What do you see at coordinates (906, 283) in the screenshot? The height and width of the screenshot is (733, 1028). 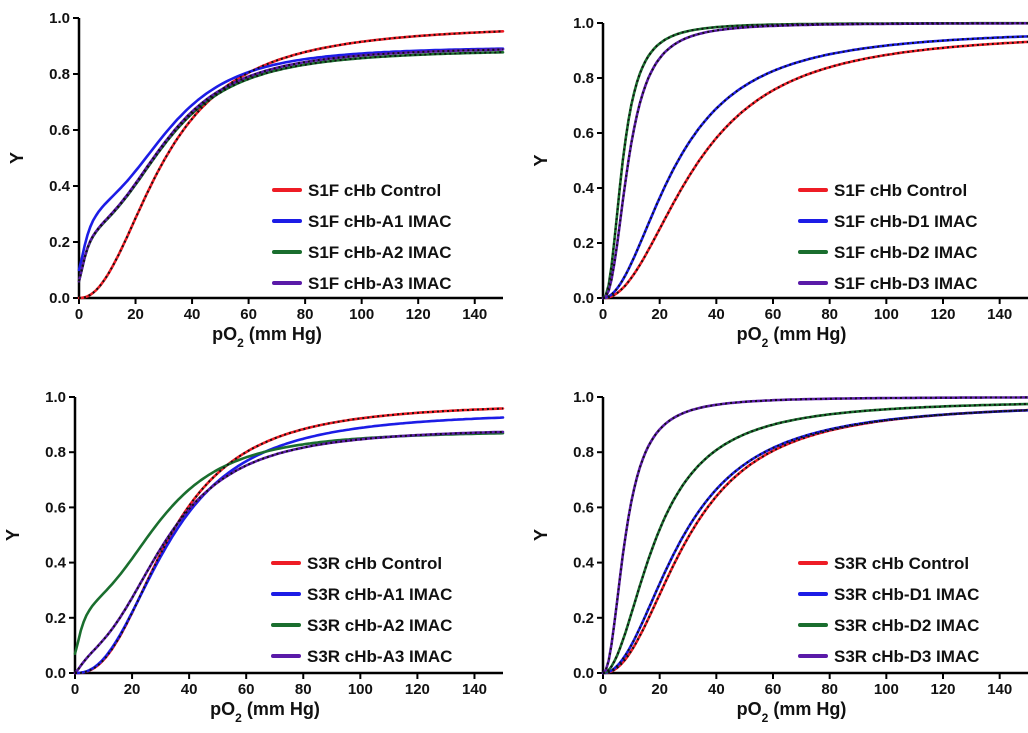 I see `legend-label: S1F cHb-D3 IMAC` at bounding box center [906, 283].